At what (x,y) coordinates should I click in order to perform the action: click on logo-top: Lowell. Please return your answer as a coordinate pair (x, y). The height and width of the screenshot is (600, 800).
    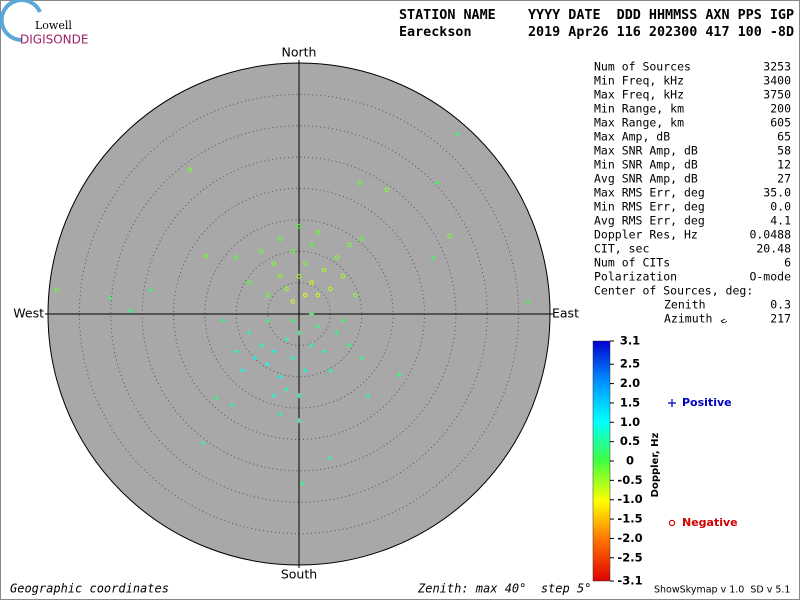
    Looking at the image, I should click on (53, 25).